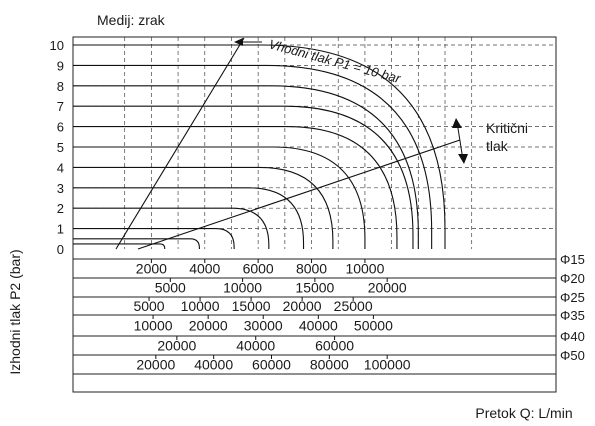  I want to click on scale-tick-label: 100000, so click(387, 365).